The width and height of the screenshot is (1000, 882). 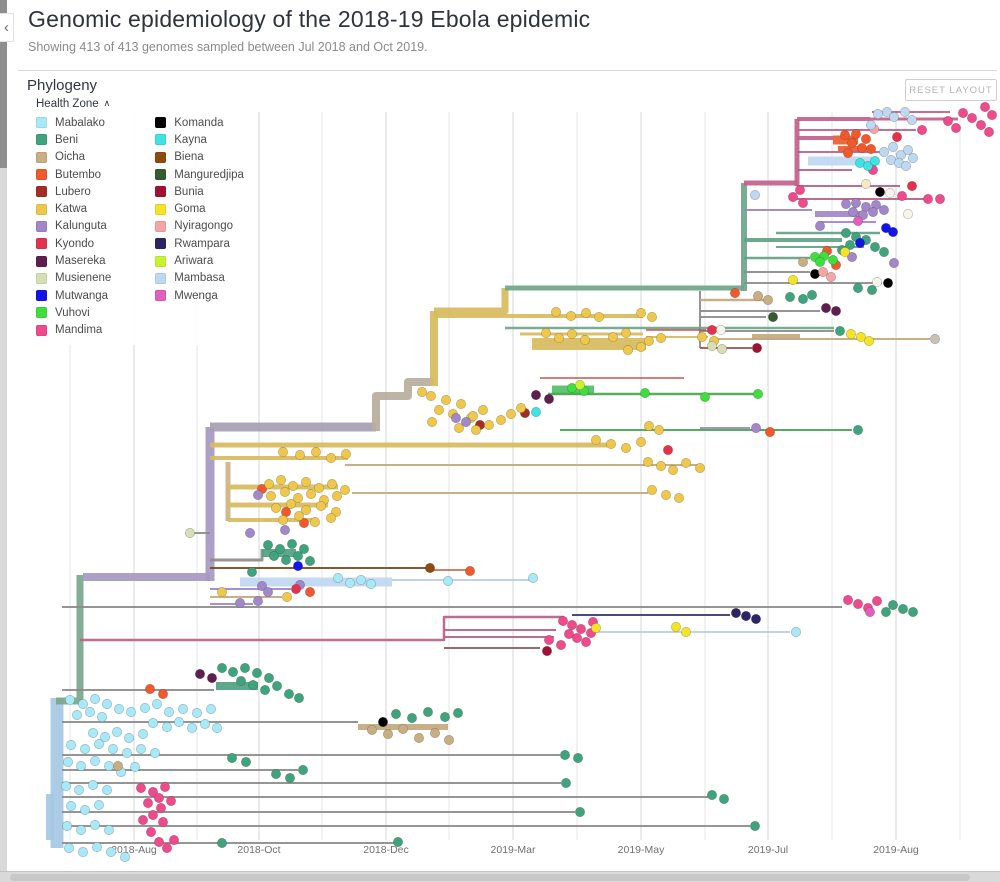 I want to click on legend-item: Beni, so click(x=70, y=139).